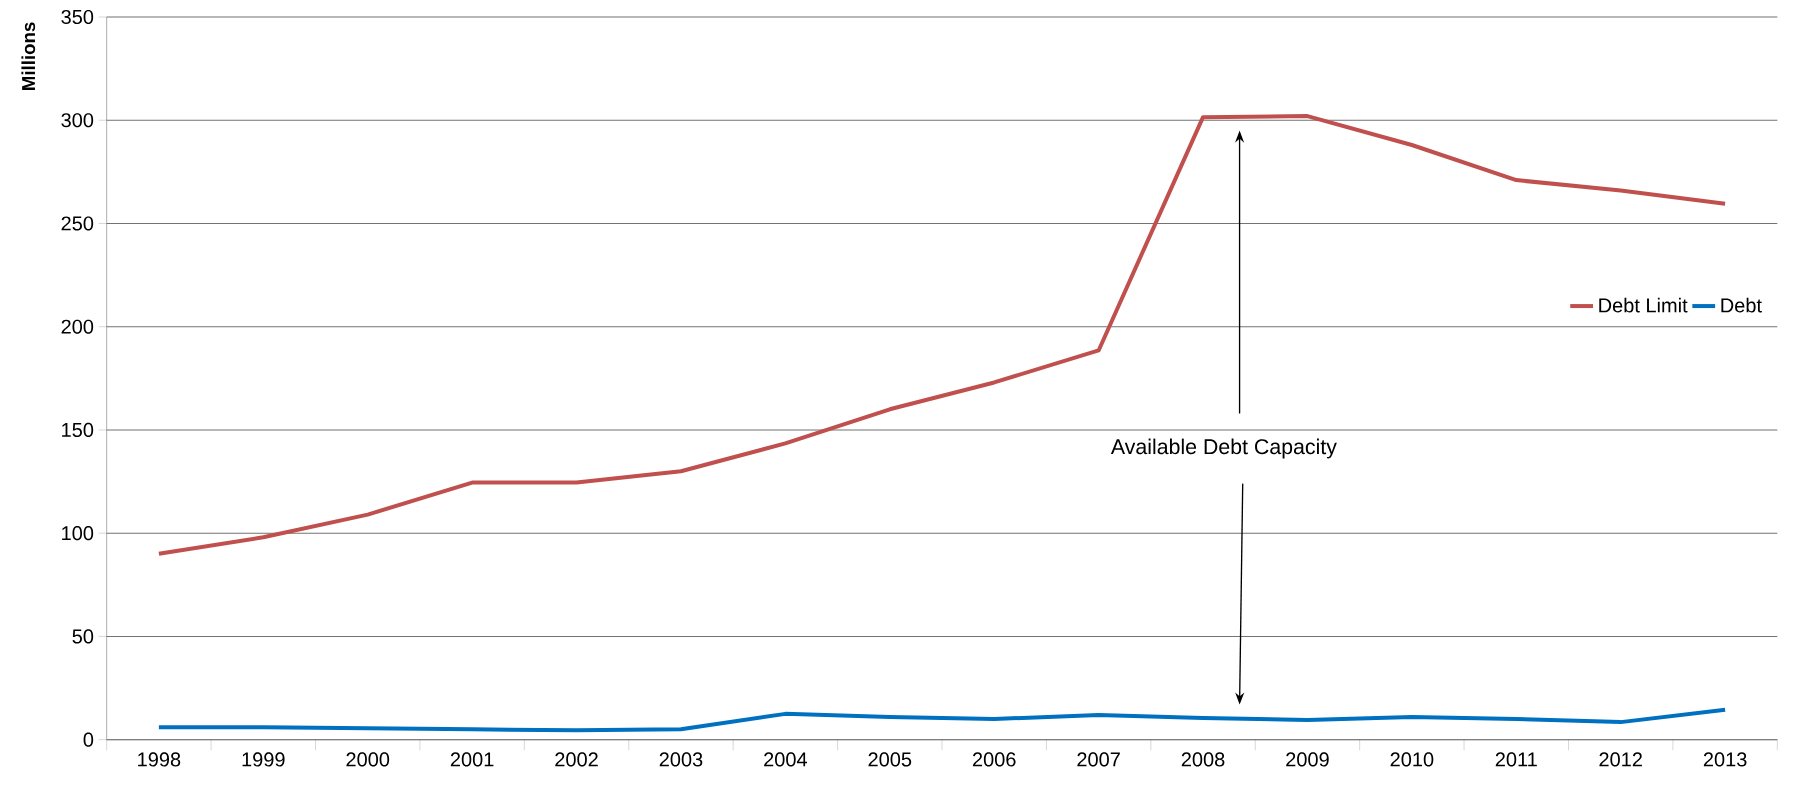 This screenshot has width=1810, height=789. I want to click on x-tick-label: 2008, so click(1203, 759).